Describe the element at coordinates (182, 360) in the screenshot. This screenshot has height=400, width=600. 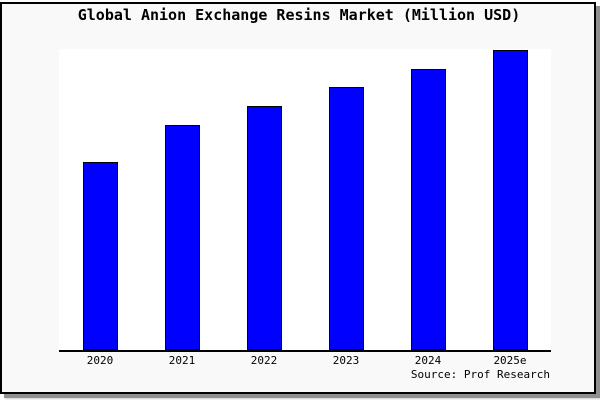
I see `x-tick-label-2021: 2021` at that location.